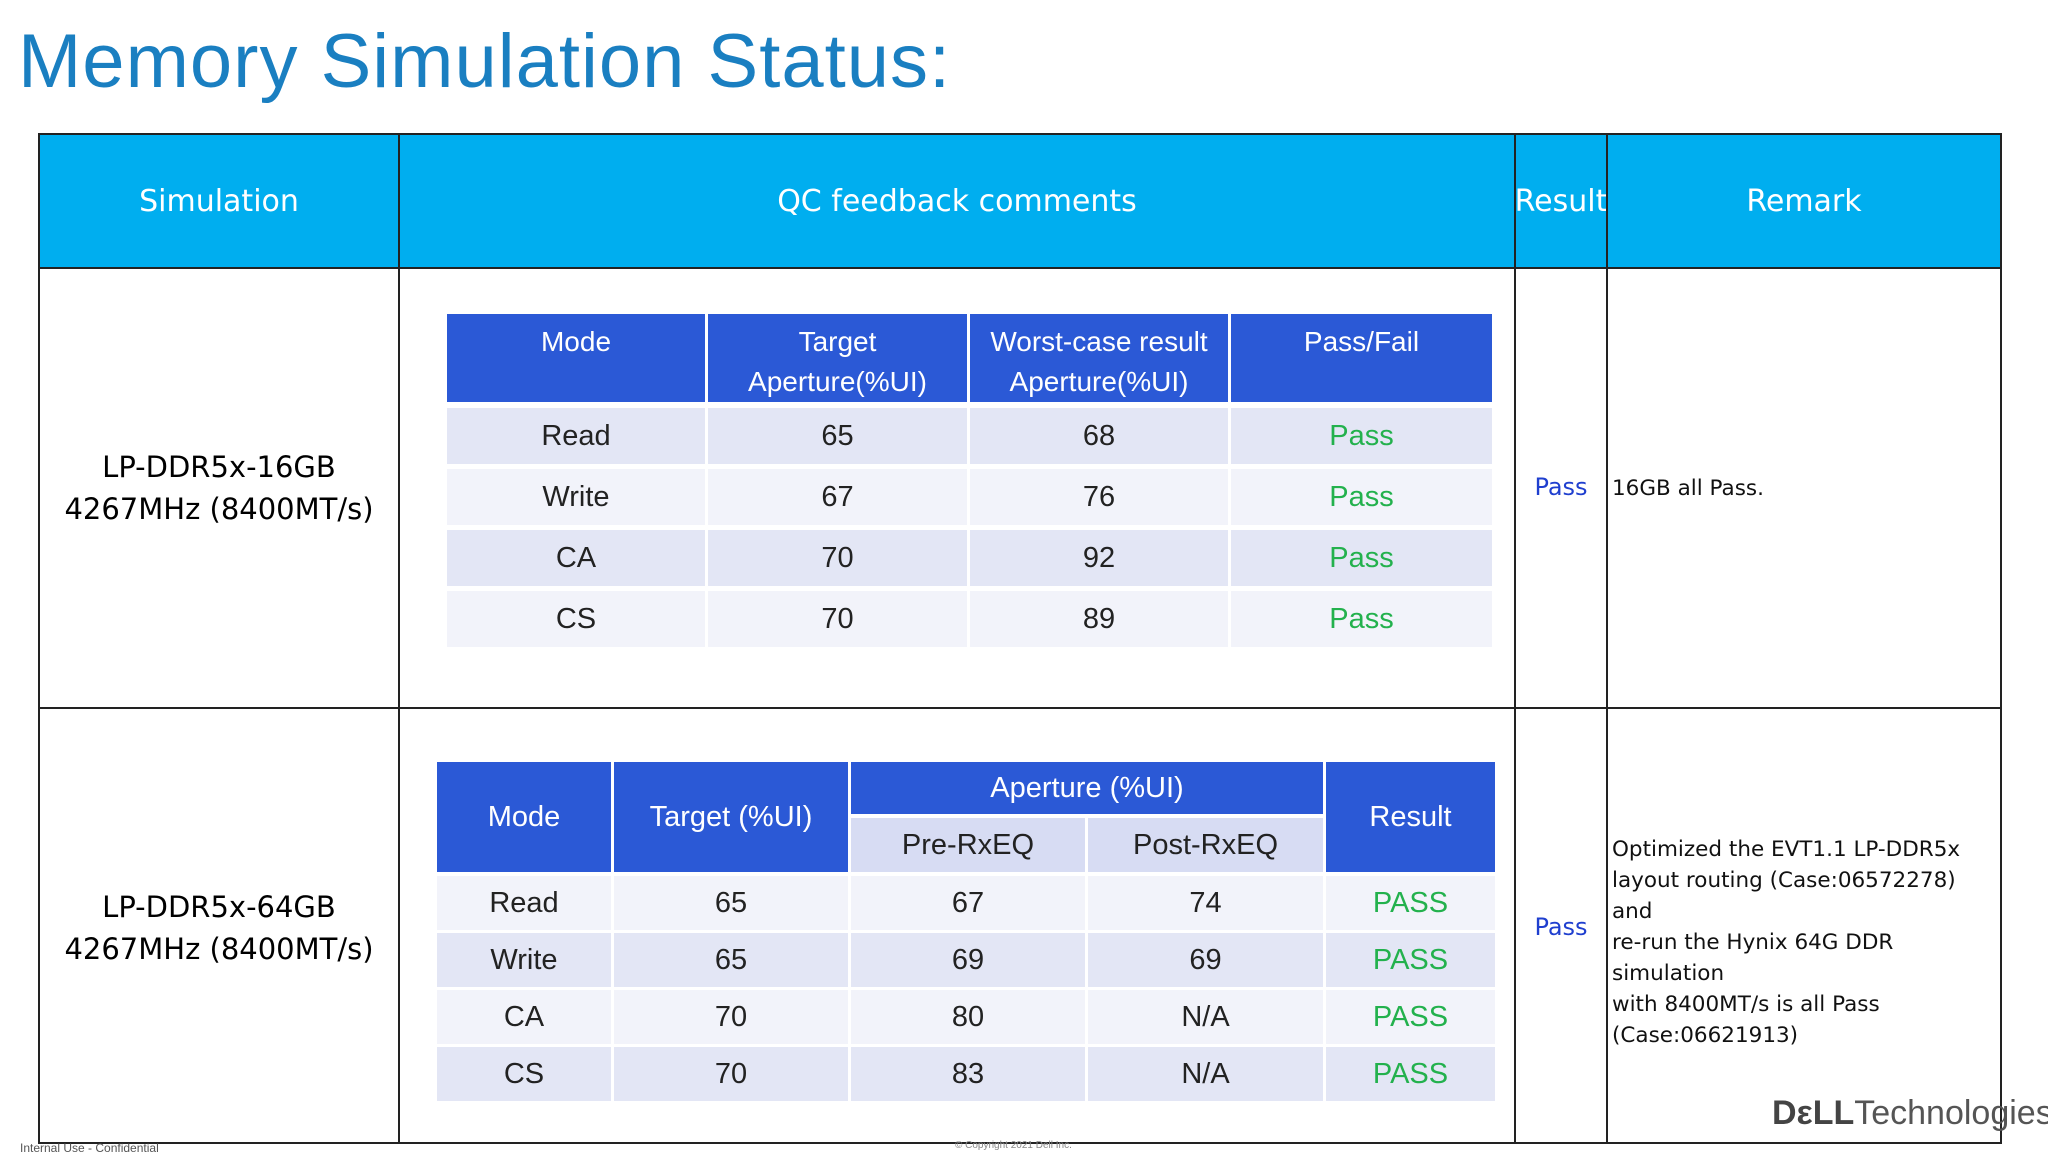 The image size is (2048, 1155). I want to click on cell-worst-case: 76, so click(1099, 496).